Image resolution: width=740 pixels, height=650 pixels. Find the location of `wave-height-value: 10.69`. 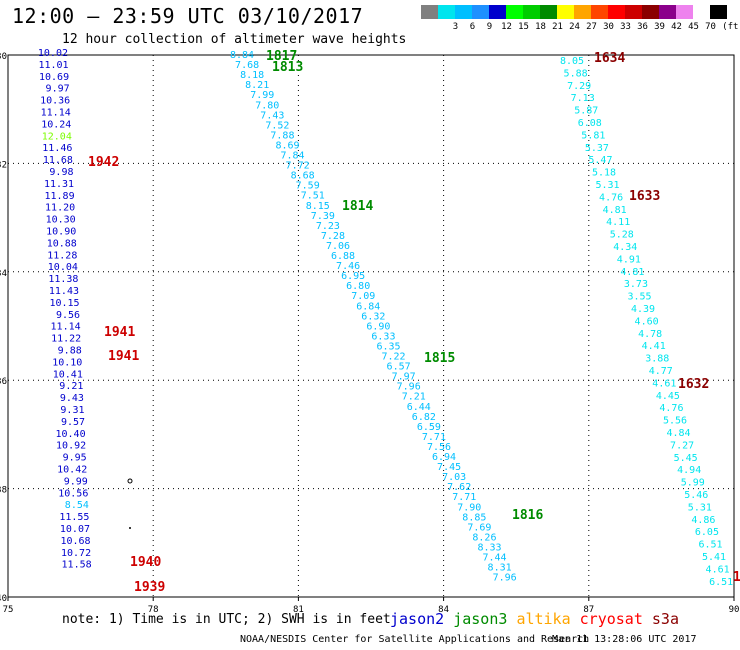

wave-height-value: 10.69 is located at coordinates (54, 77).